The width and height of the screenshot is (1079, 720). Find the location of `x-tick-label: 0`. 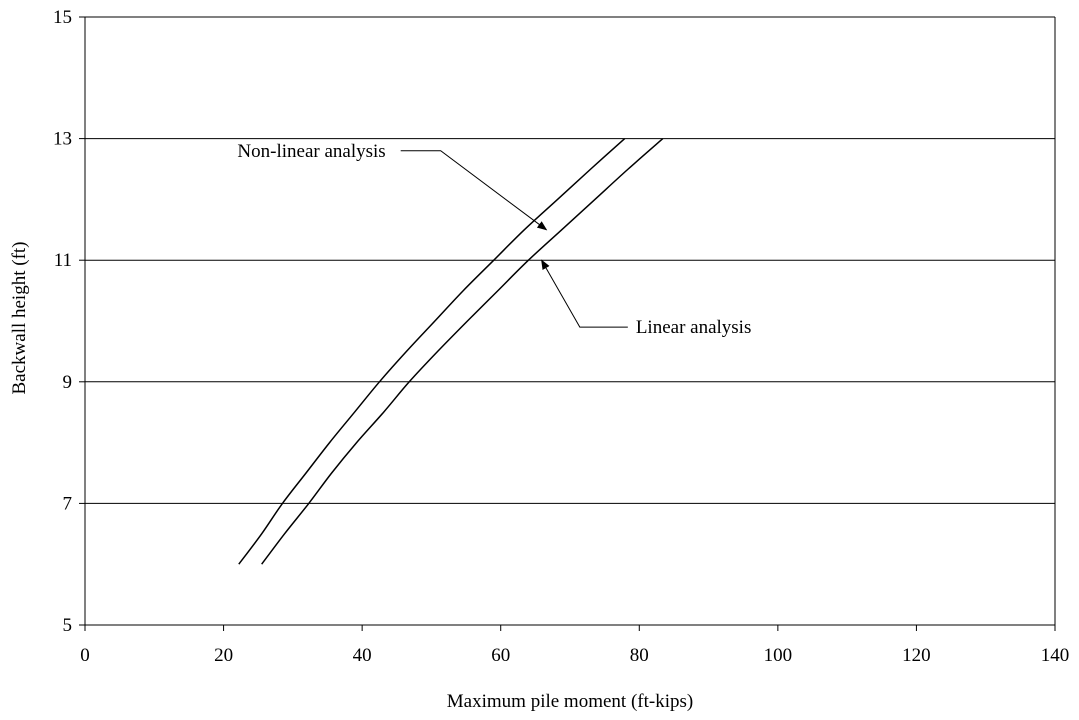

x-tick-label: 0 is located at coordinates (85, 655).